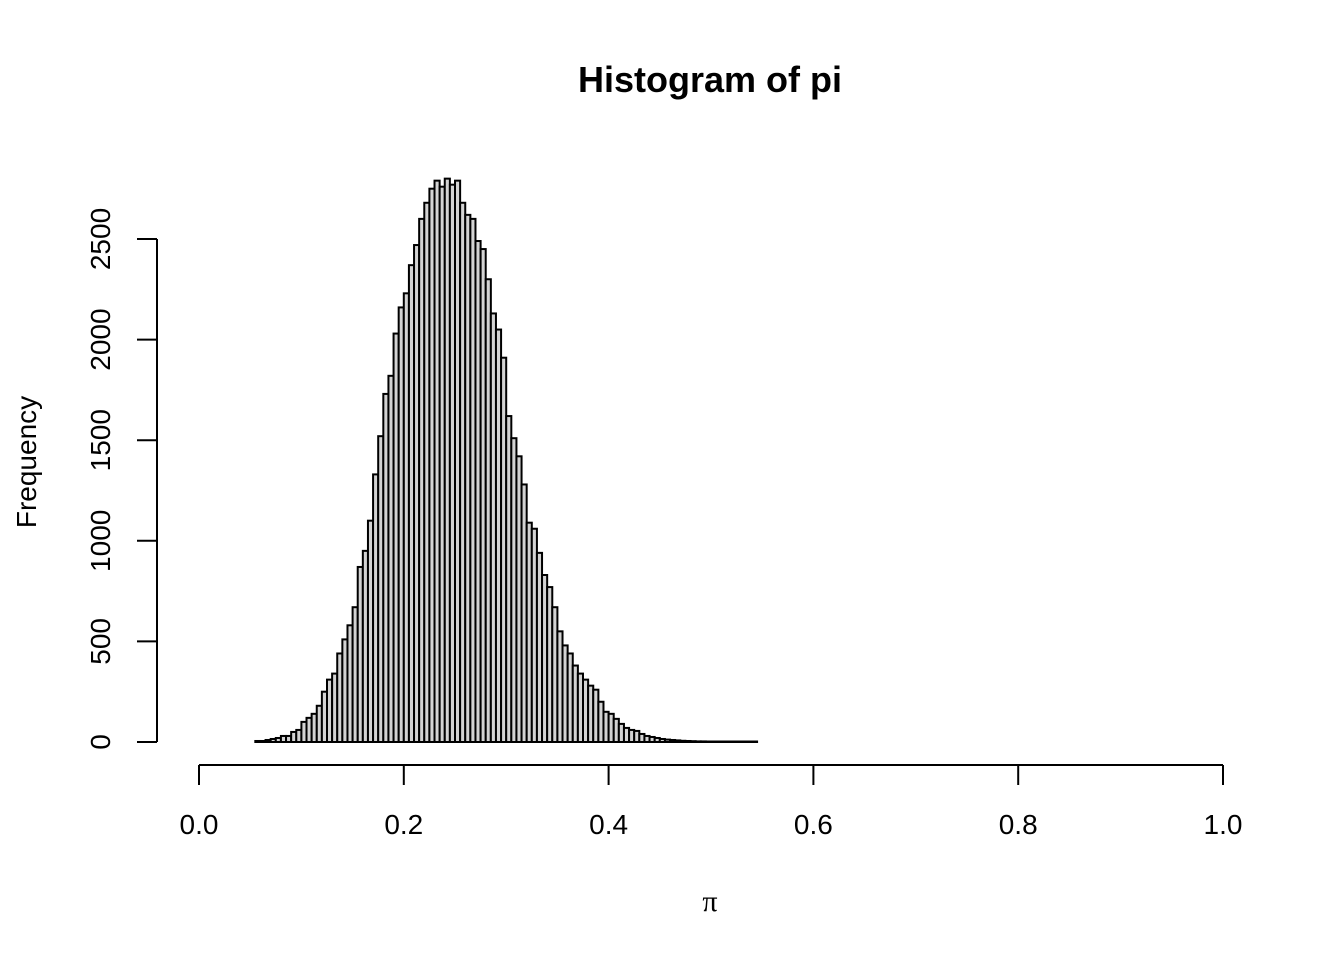  Describe the element at coordinates (608, 824) in the screenshot. I see `x-tick-label: 0.4` at that location.